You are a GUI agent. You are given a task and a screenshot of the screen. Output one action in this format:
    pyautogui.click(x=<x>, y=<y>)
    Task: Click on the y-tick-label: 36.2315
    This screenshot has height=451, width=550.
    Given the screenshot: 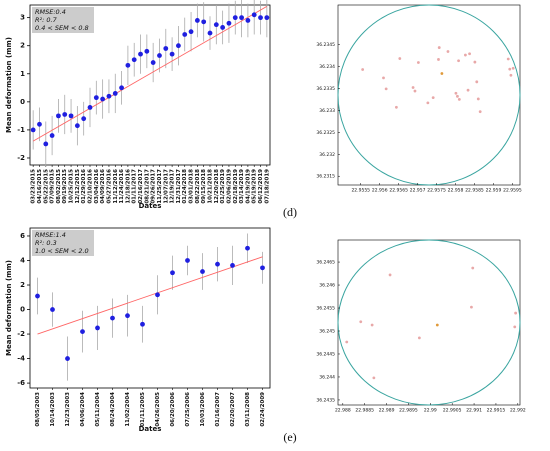 What is the action you would take?
    pyautogui.click(x=325, y=177)
    